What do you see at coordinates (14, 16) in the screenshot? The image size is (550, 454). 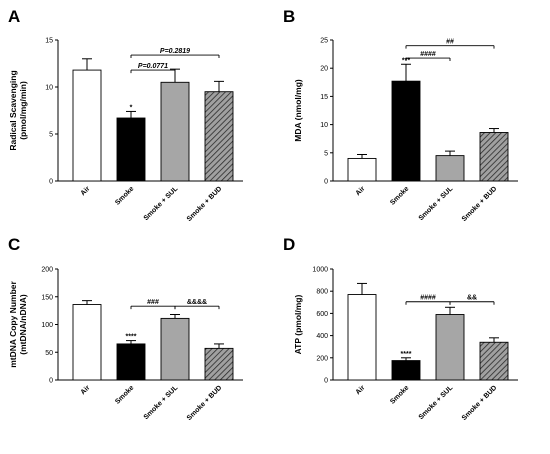 I see `panel-letter: A` at bounding box center [14, 16].